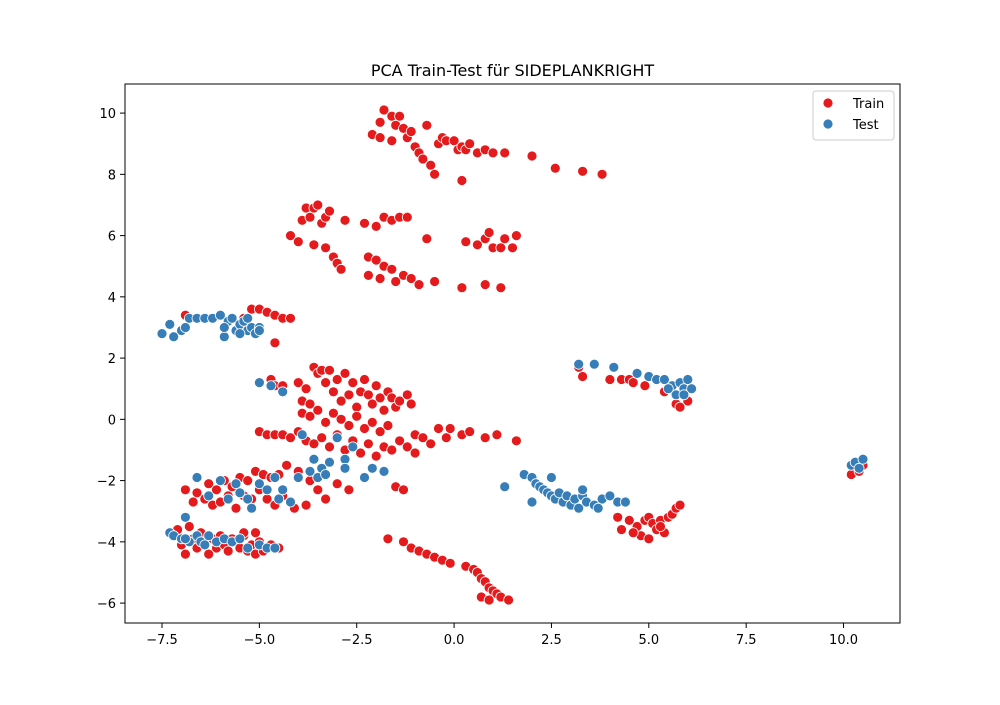  What do you see at coordinates (868, 104) in the screenshot?
I see `legend-label-train: Train` at bounding box center [868, 104].